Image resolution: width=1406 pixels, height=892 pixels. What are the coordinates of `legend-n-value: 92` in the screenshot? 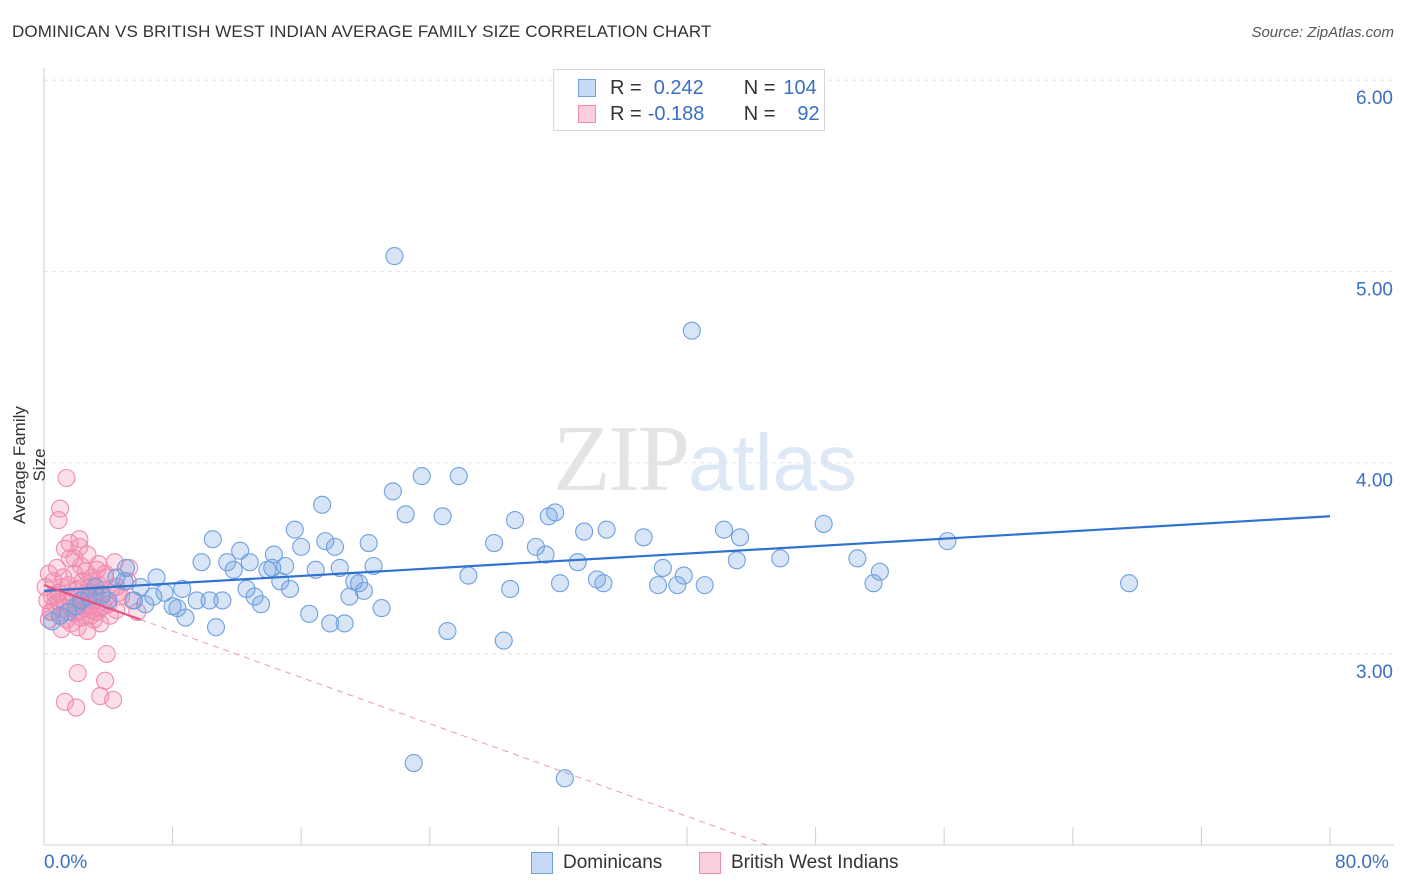 It's located at (808, 113).